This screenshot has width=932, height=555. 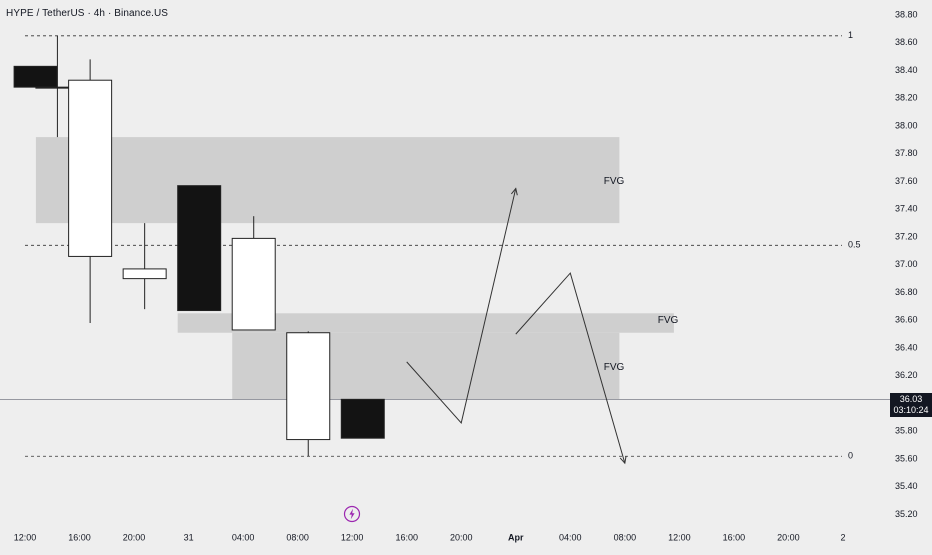 What do you see at coordinates (854, 245) in the screenshot?
I see `fib-level-label: 0.5` at bounding box center [854, 245].